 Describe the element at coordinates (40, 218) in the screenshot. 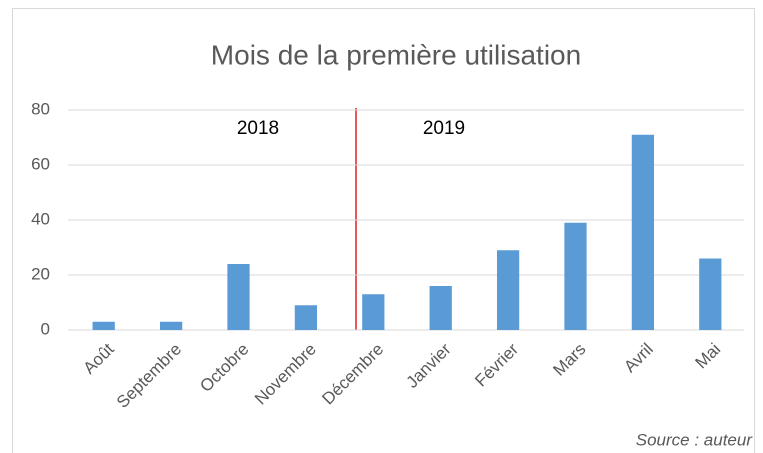

I see `y-tick-label: 40` at that location.